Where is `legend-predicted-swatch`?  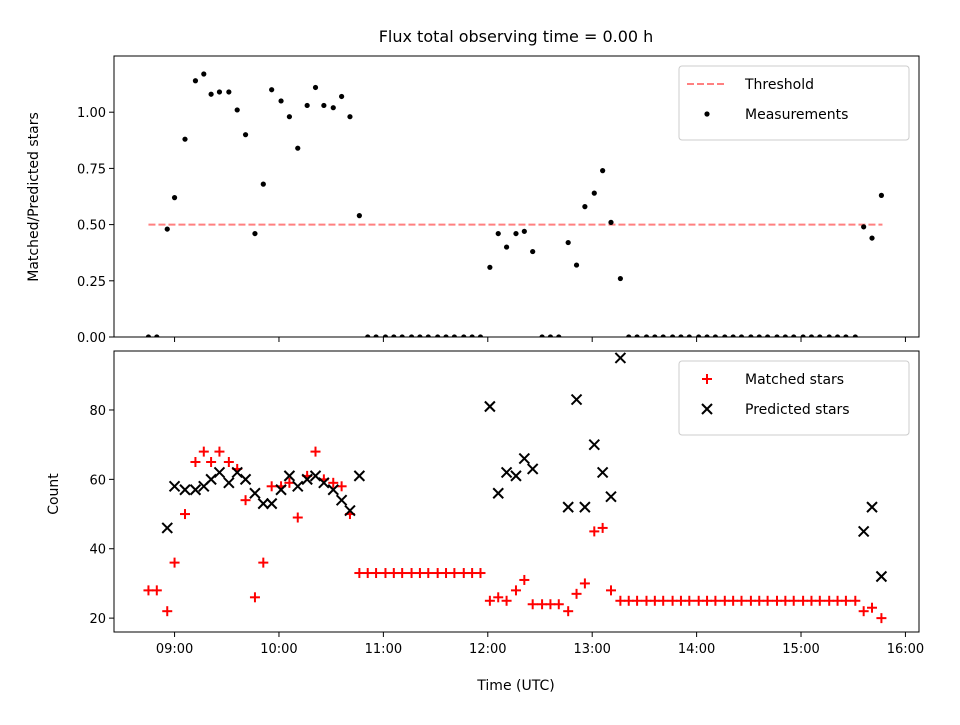 legend-predicted-swatch is located at coordinates (707, 409).